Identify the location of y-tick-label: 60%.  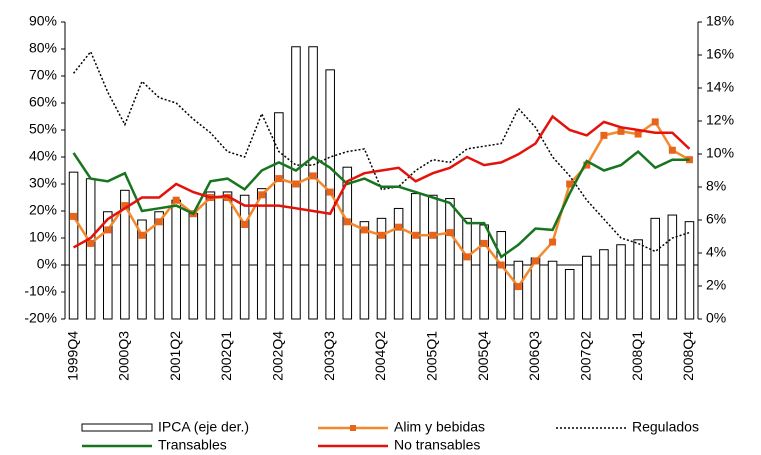
(43, 102).